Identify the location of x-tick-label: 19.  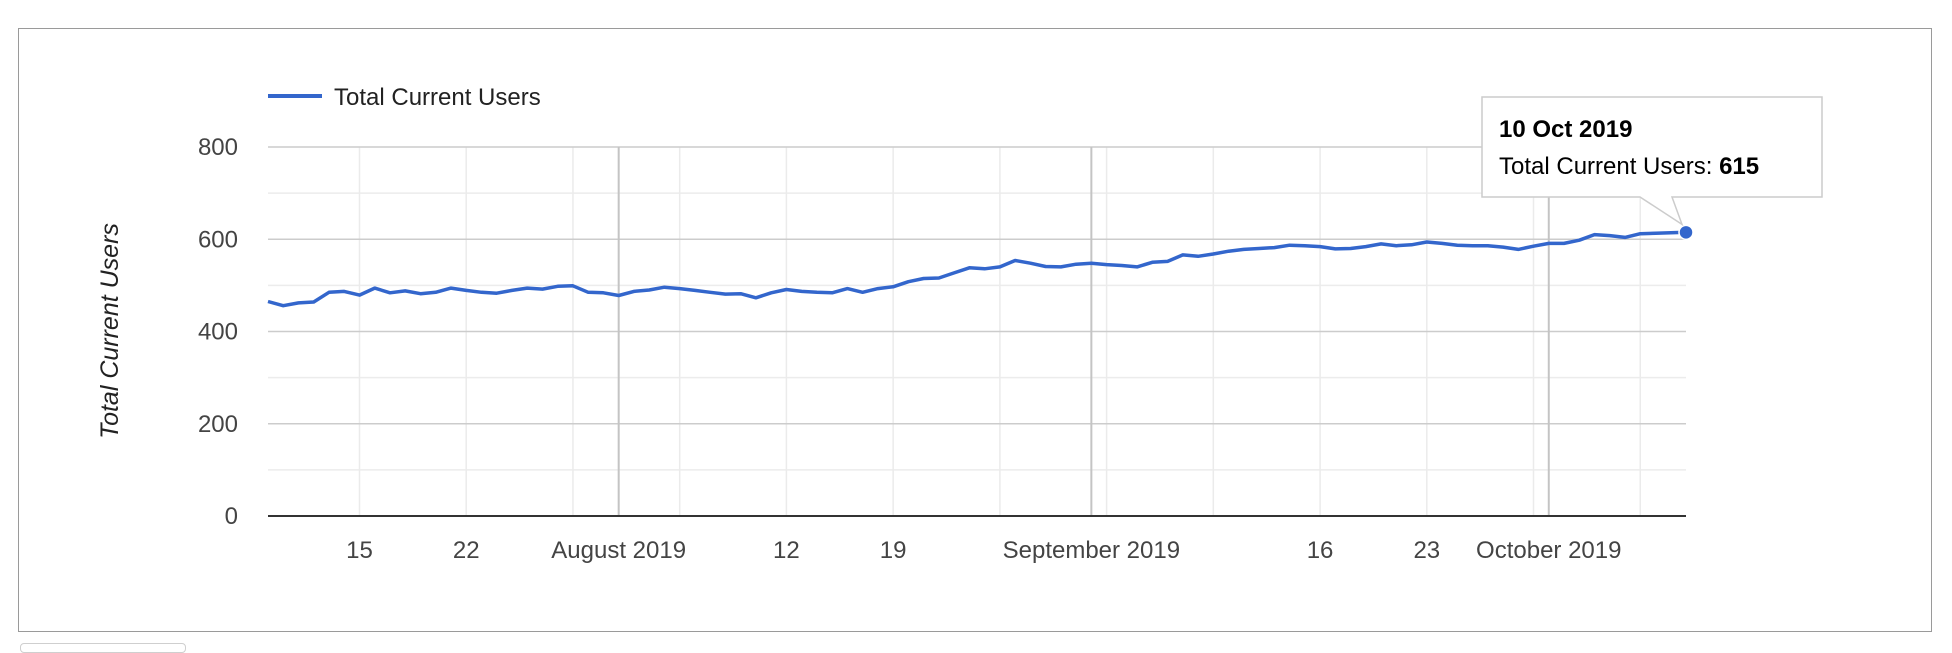
(893, 550).